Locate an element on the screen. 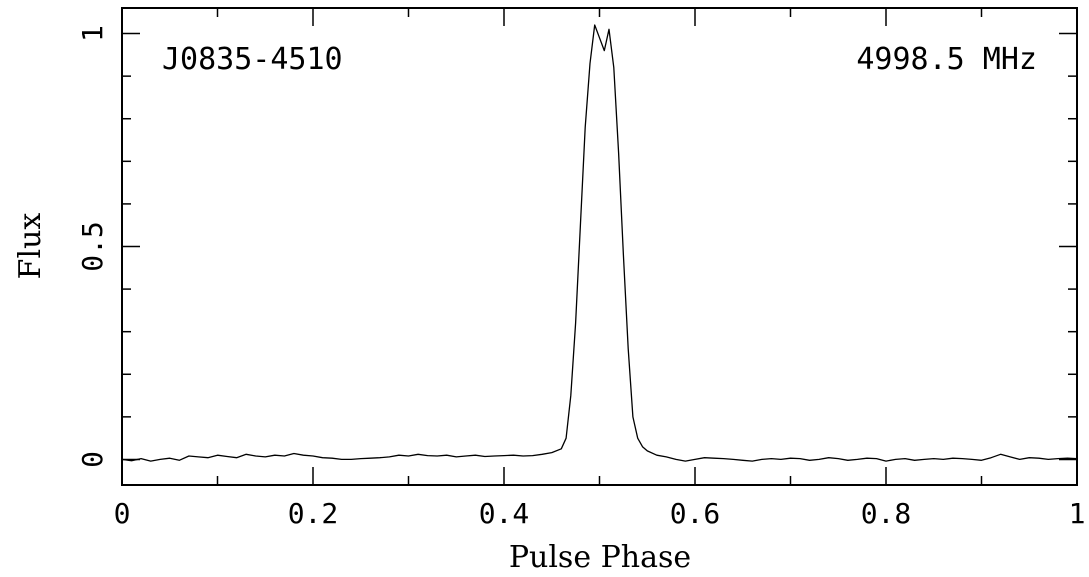 The width and height of the screenshot is (1089, 577). x-axis-title: Pulse Phase is located at coordinates (600, 557).